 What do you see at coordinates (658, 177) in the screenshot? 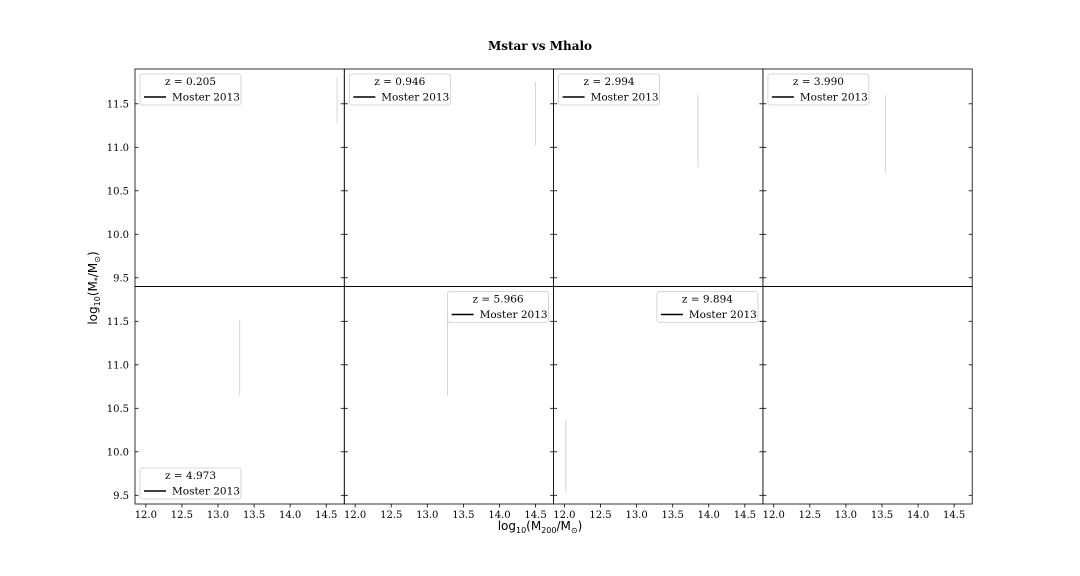
I see `panel: z = 2.994 Moster 2013` at bounding box center [658, 177].